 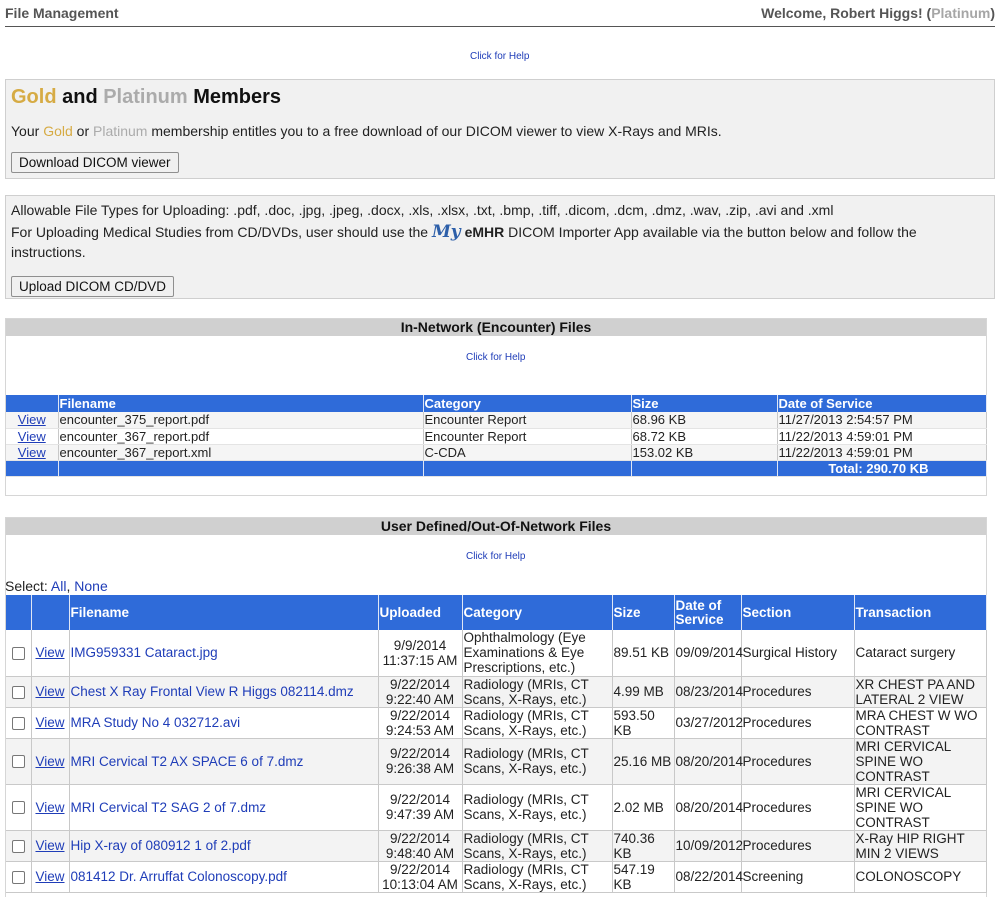 What do you see at coordinates (452, 403) in the screenshot?
I see `encounter-sort-category: Category` at bounding box center [452, 403].